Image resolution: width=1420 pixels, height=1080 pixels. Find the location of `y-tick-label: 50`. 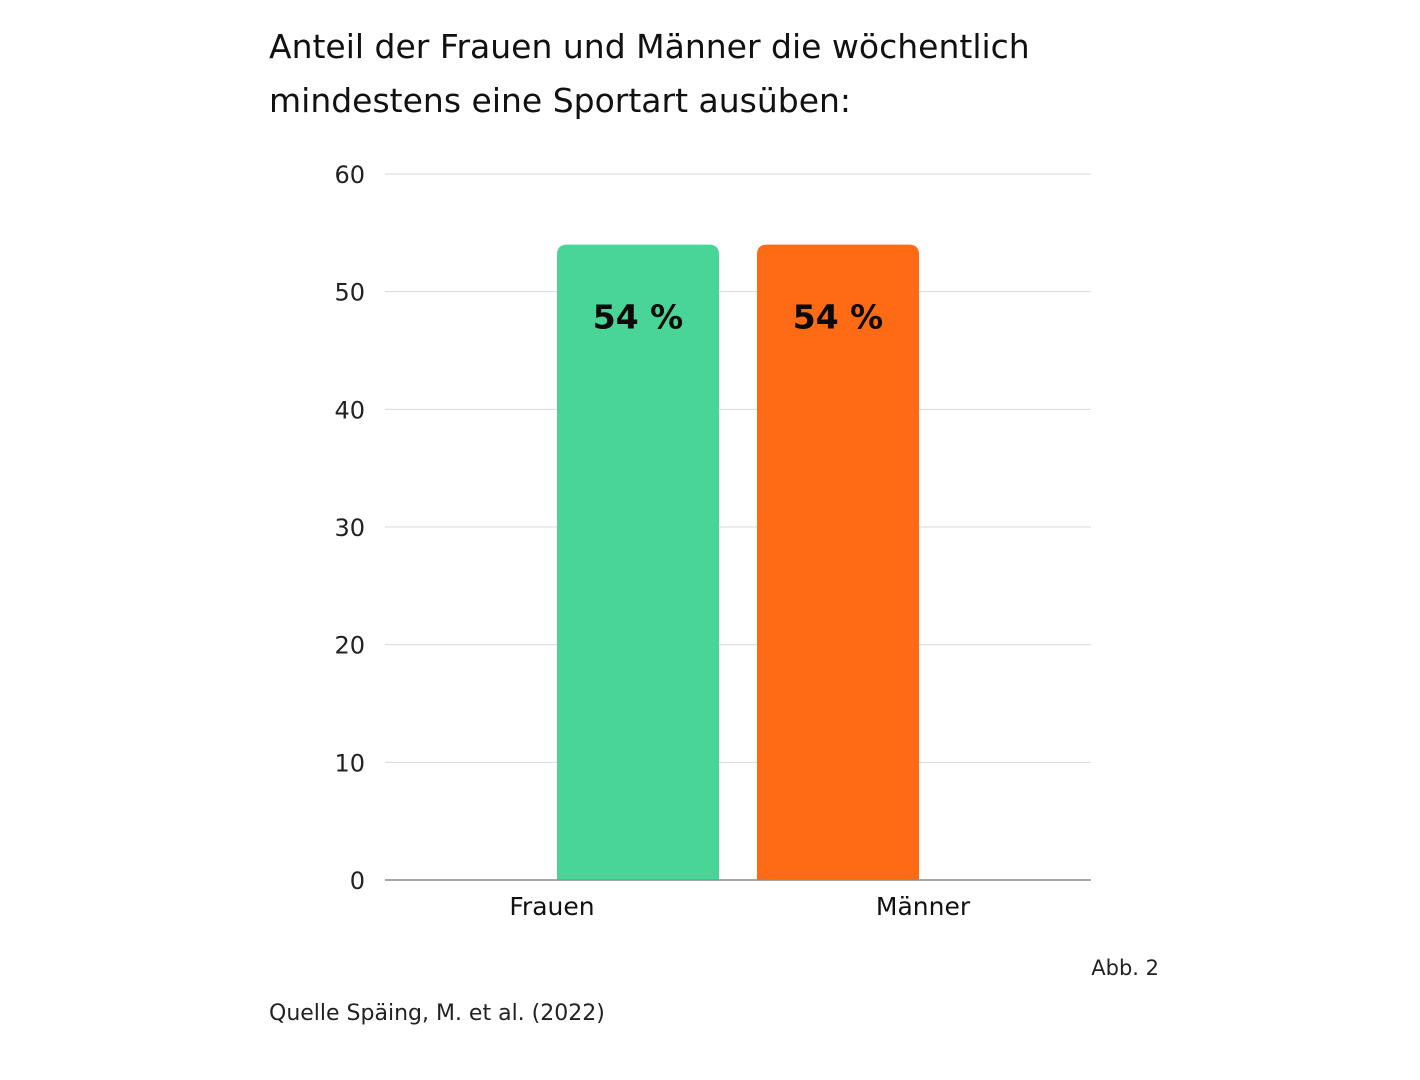

y-tick-label: 50 is located at coordinates (349, 293).